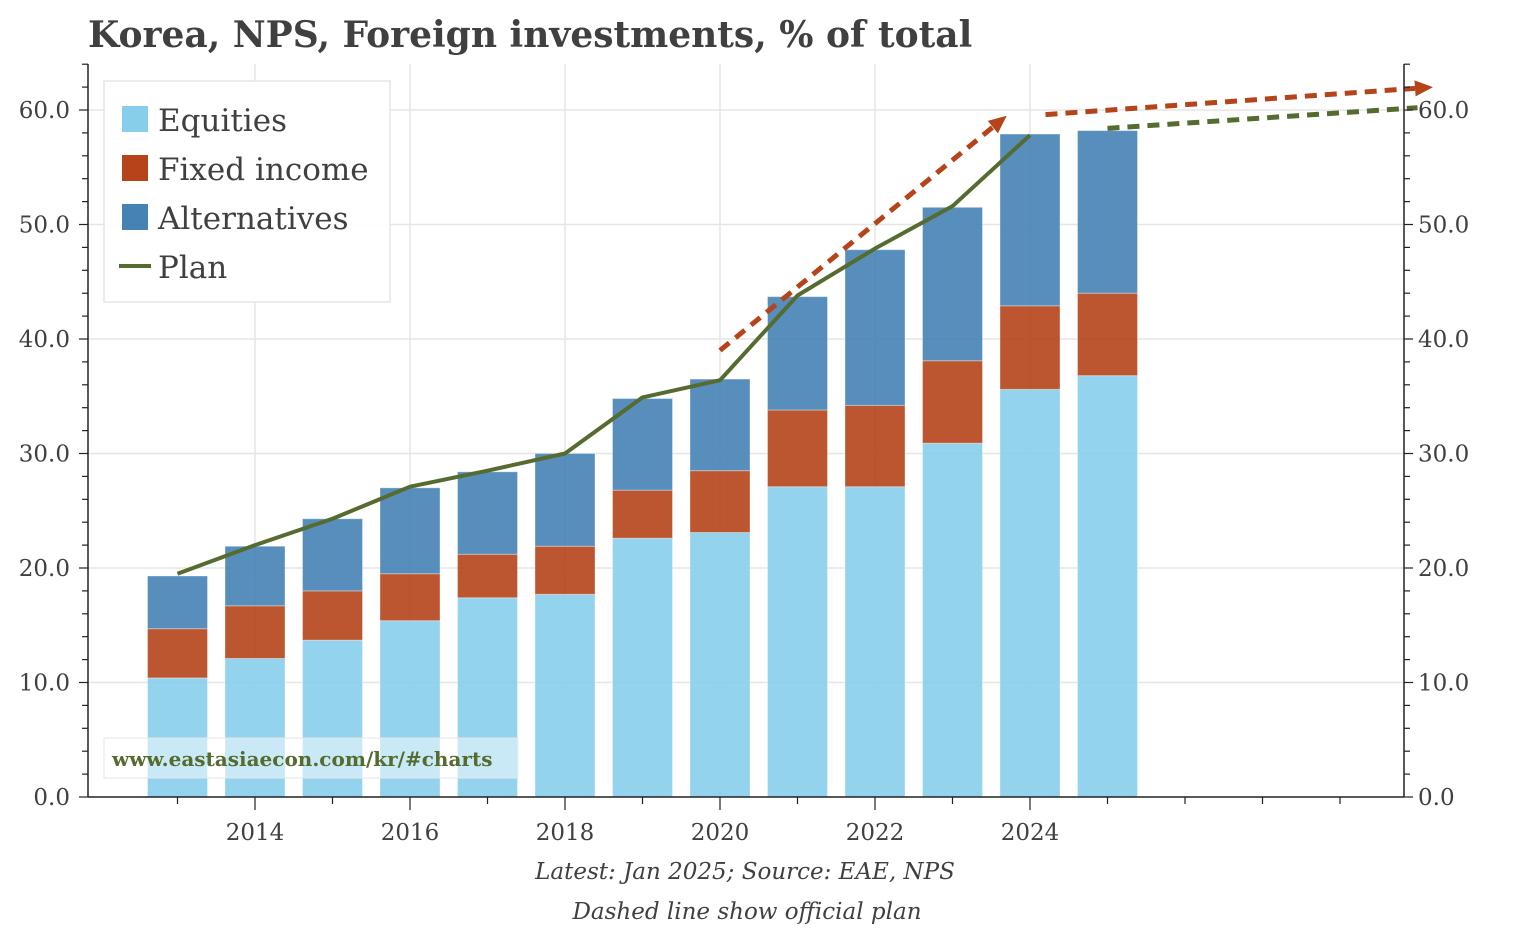 This screenshot has width=1534, height=930. What do you see at coordinates (1436, 798) in the screenshot?
I see `y-tick-label-right: 0.0` at bounding box center [1436, 798].